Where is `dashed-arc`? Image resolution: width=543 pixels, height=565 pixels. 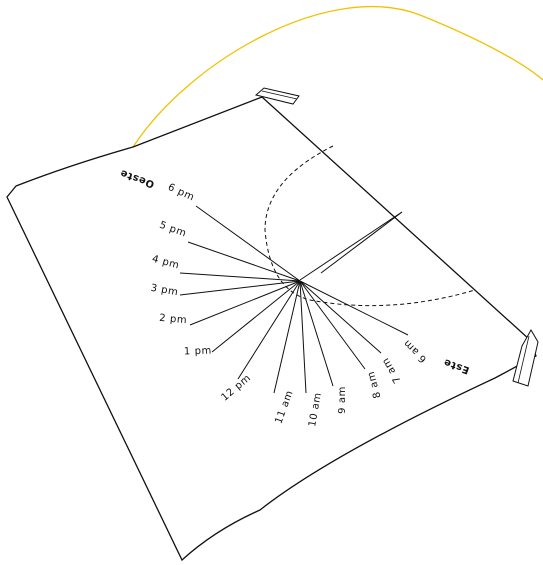
dashed-arc is located at coordinates (370, 226).